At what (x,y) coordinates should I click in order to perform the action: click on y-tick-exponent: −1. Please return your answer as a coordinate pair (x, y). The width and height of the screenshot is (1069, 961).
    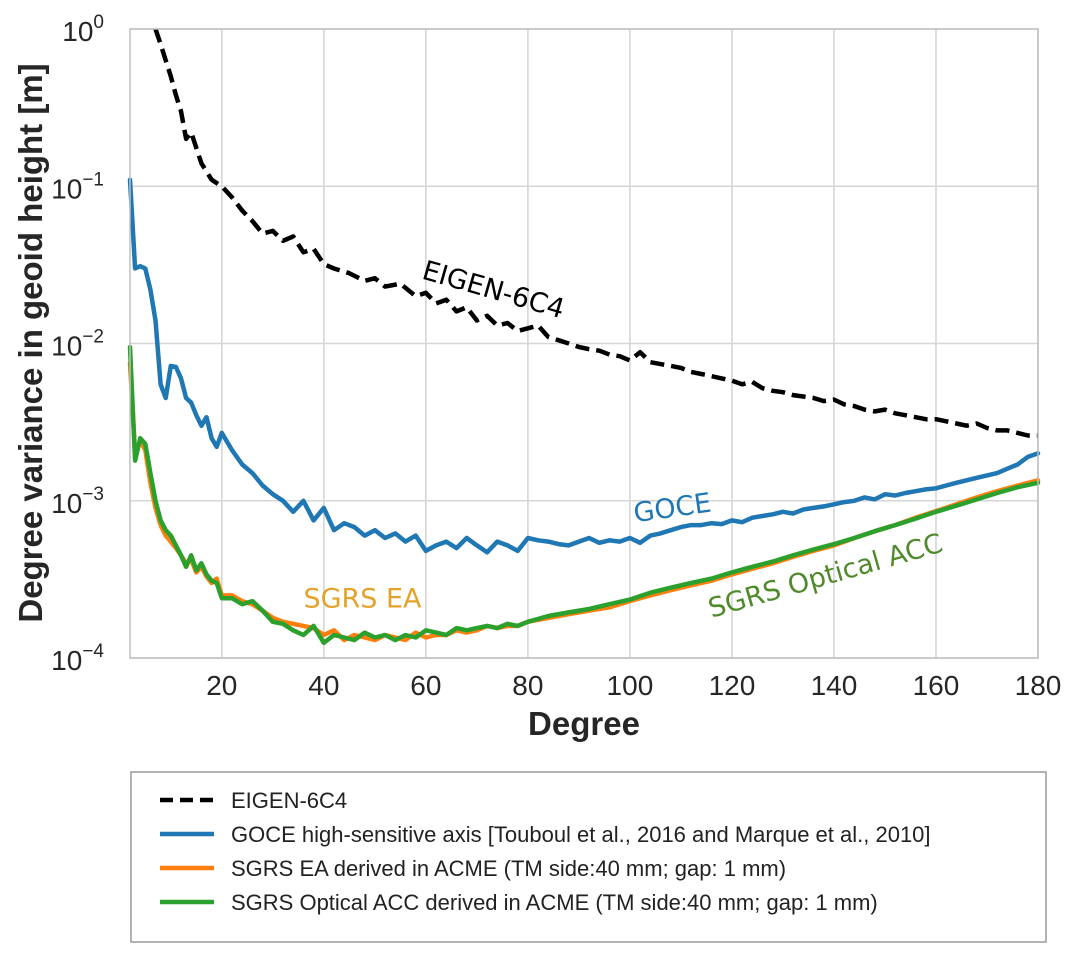
    Looking at the image, I should click on (93, 179).